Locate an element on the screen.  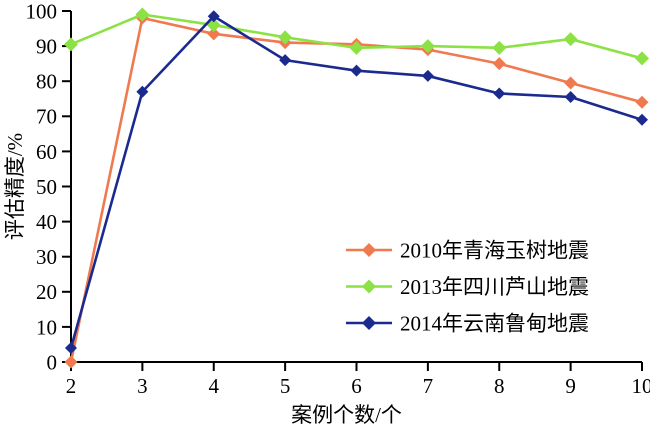
y-tick-label: 50 is located at coordinates (46, 187).